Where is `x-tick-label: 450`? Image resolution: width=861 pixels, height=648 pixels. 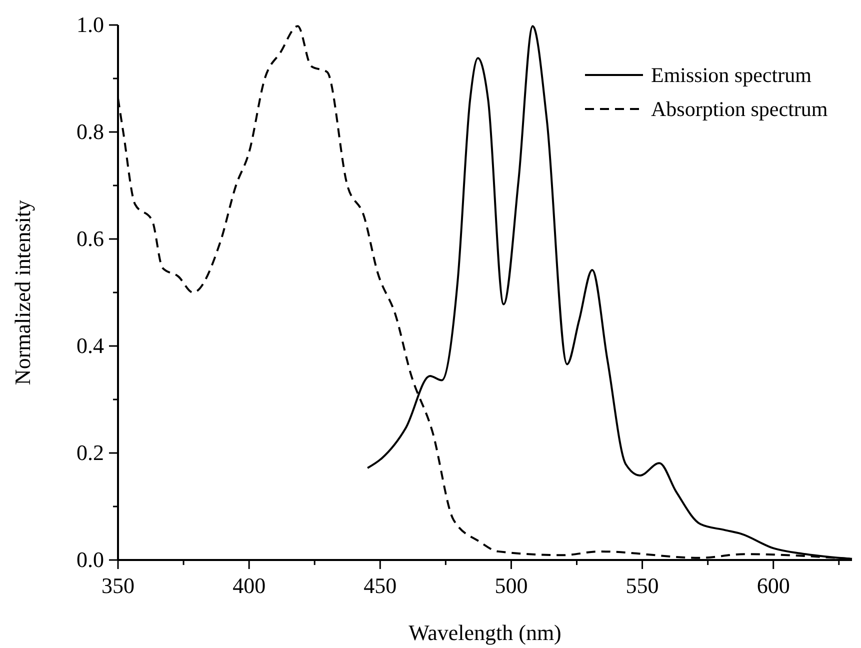 x-tick-label: 450 is located at coordinates (380, 585).